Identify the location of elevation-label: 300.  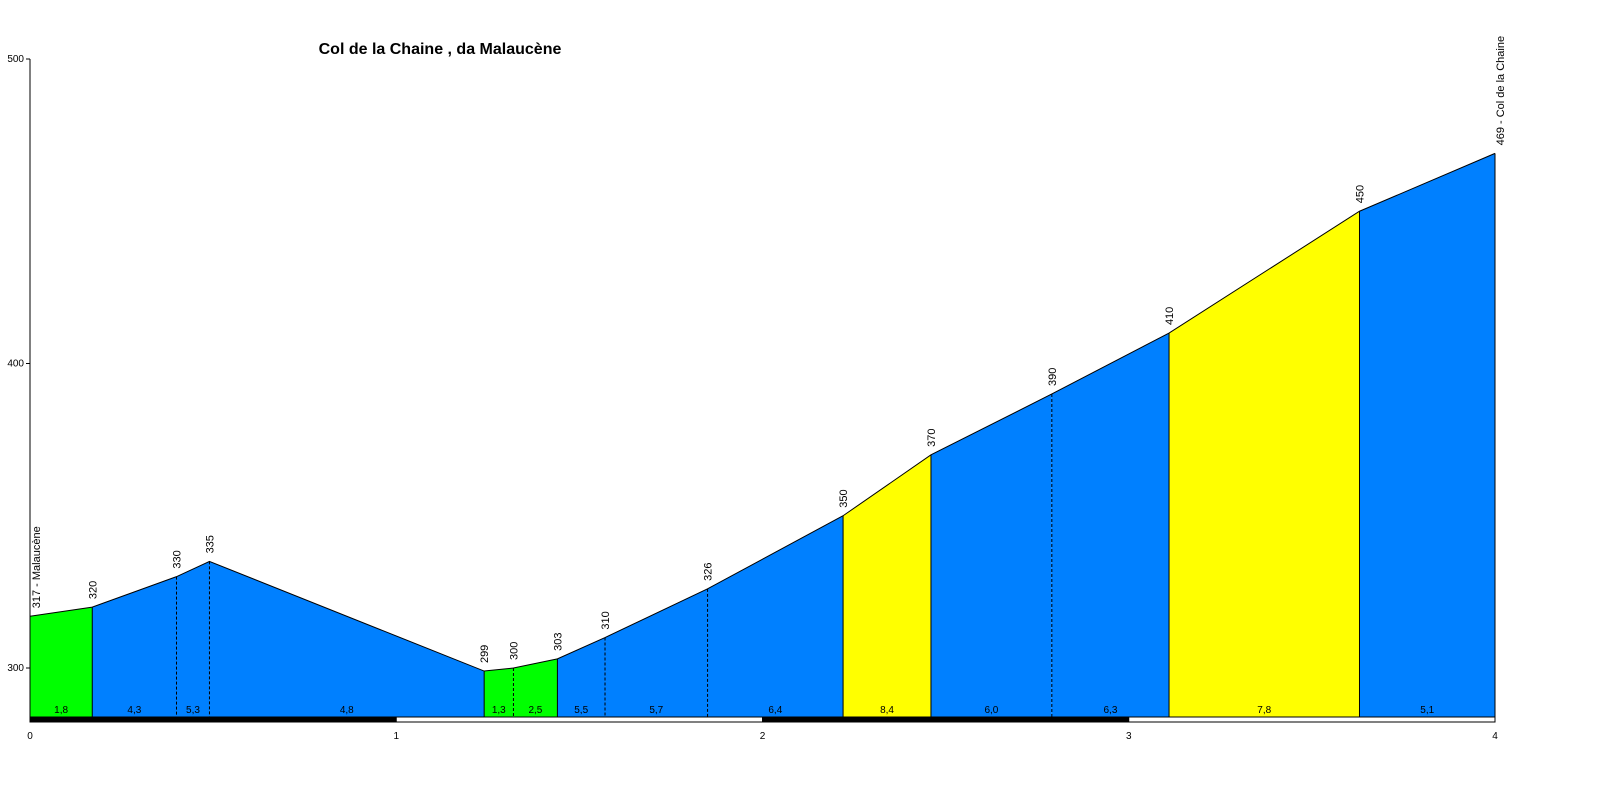
(514, 651).